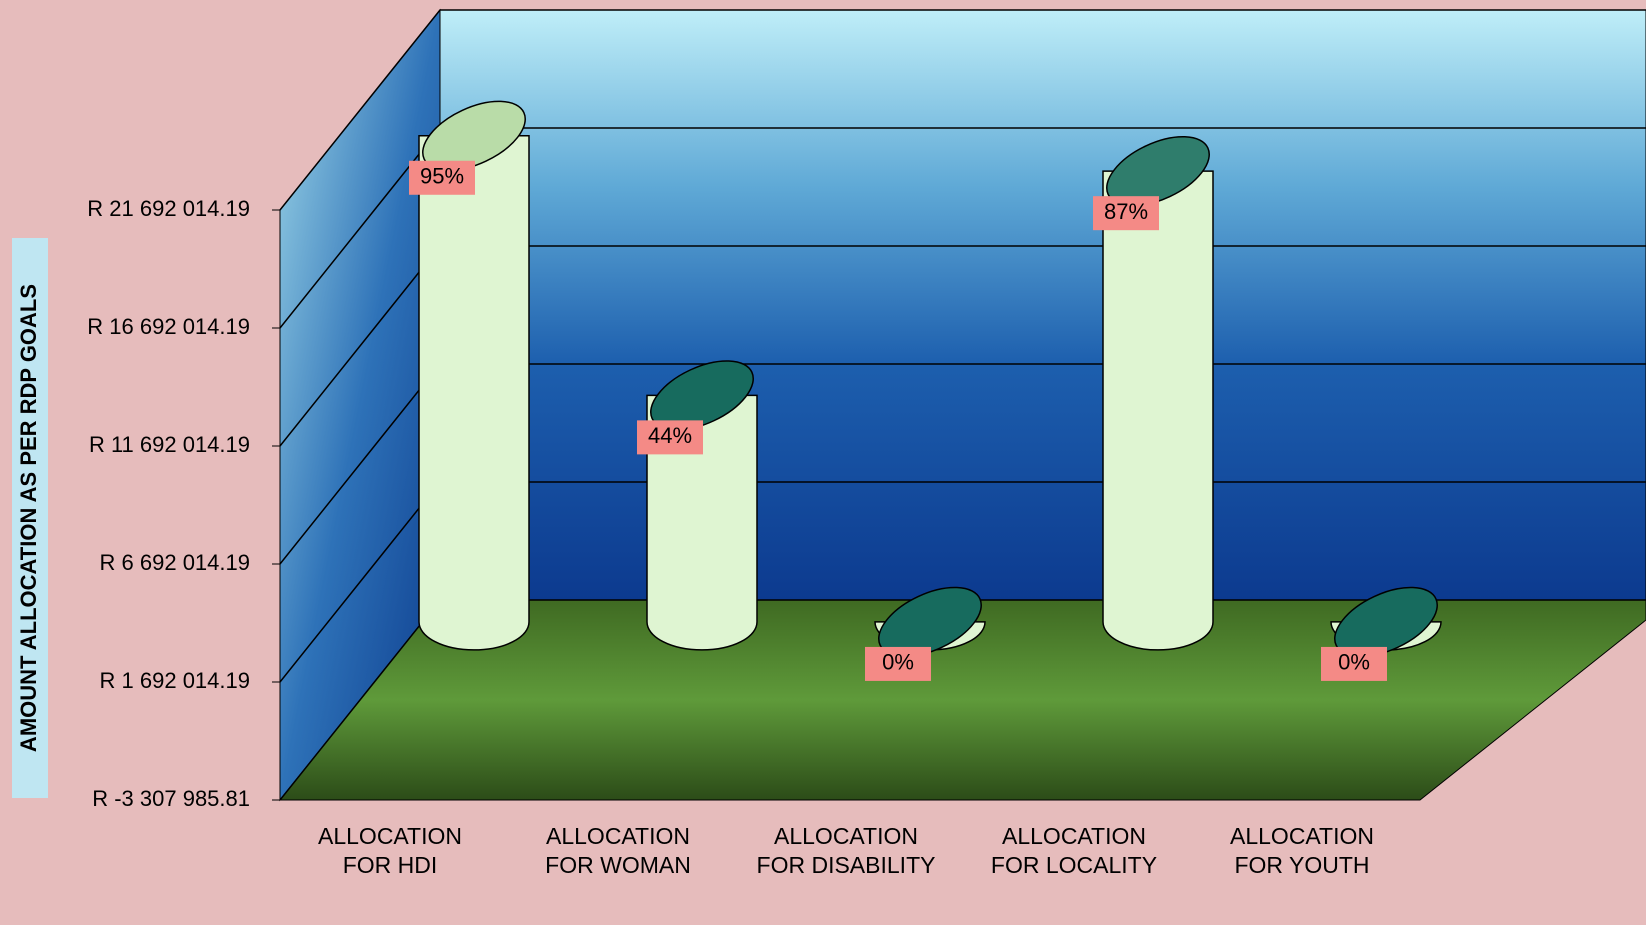 This screenshot has height=925, width=1646. I want to click on x-tick-label: ALLOCATION FOR WOMAN, so click(618, 850).